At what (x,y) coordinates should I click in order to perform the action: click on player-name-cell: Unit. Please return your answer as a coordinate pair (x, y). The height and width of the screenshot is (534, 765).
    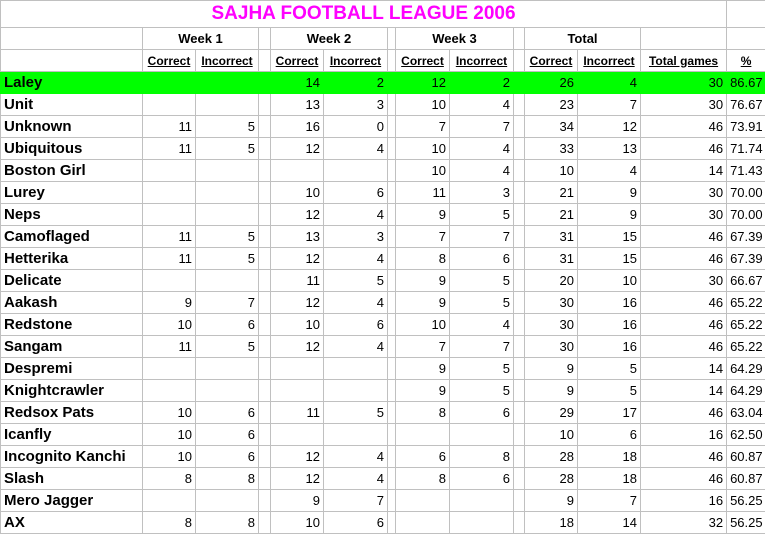
    Looking at the image, I should click on (71, 104).